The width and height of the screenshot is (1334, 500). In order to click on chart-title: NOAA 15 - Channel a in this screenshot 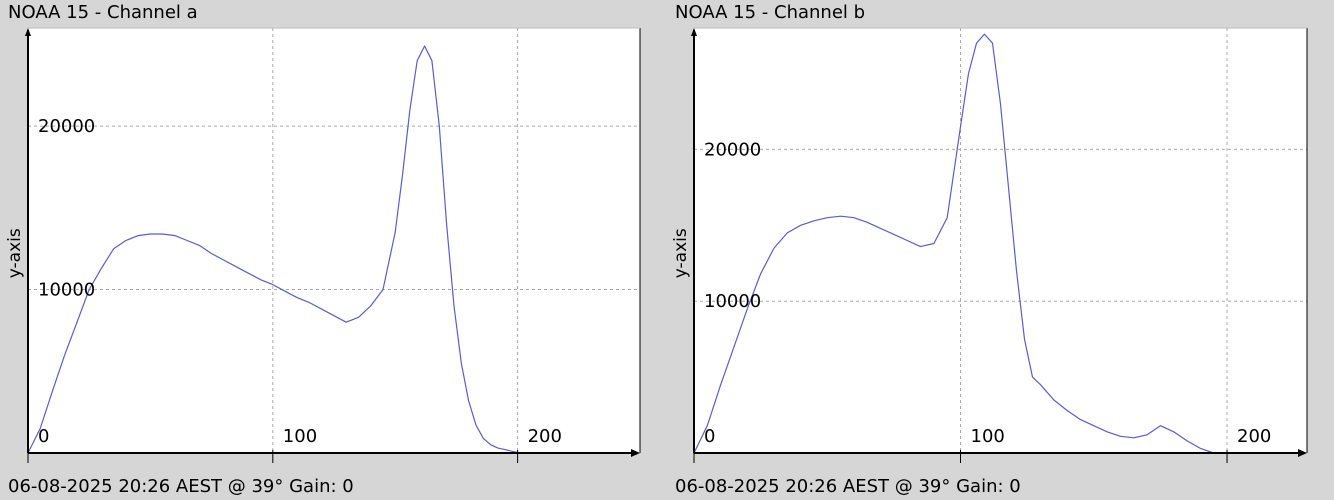, I will do `click(103, 12)`.